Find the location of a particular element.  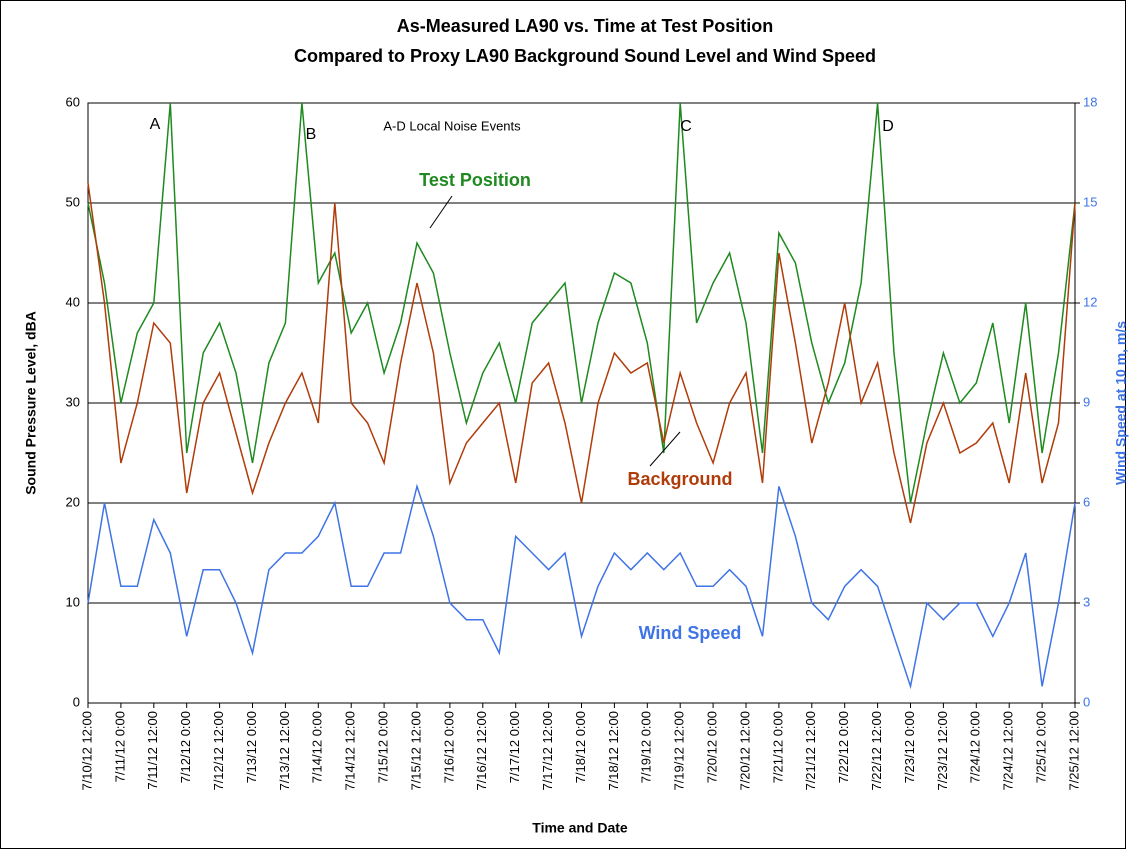

x-tick-label: 7/13/12 12:00 is located at coordinates (284, 751).